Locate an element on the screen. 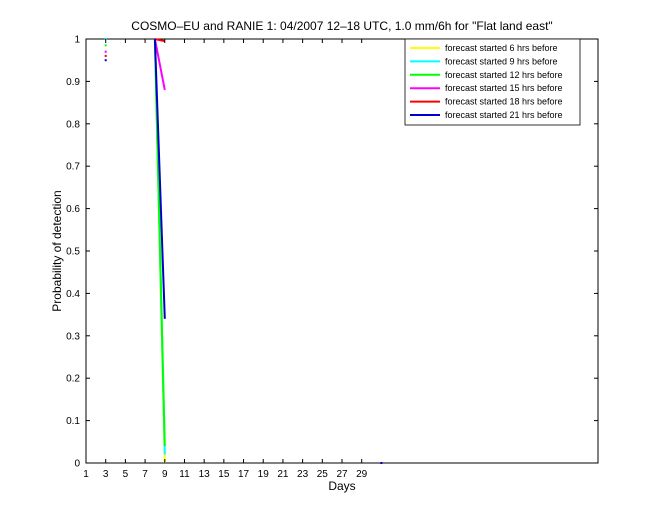 The width and height of the screenshot is (660, 520). y-tick-label: 0.8 is located at coordinates (73, 124).